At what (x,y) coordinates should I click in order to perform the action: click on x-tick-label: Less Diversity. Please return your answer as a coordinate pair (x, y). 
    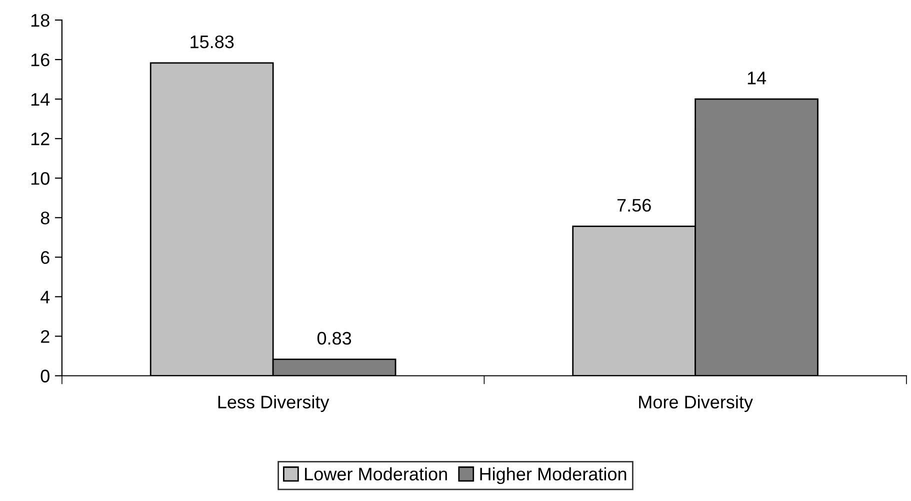
    Looking at the image, I should click on (274, 403).